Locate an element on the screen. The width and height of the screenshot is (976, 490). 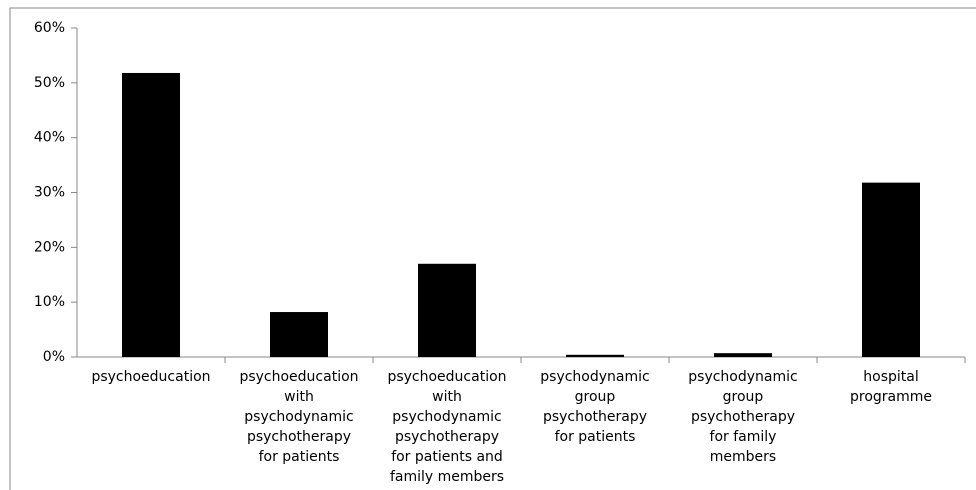
y-tick-label: 30% is located at coordinates (49, 193).